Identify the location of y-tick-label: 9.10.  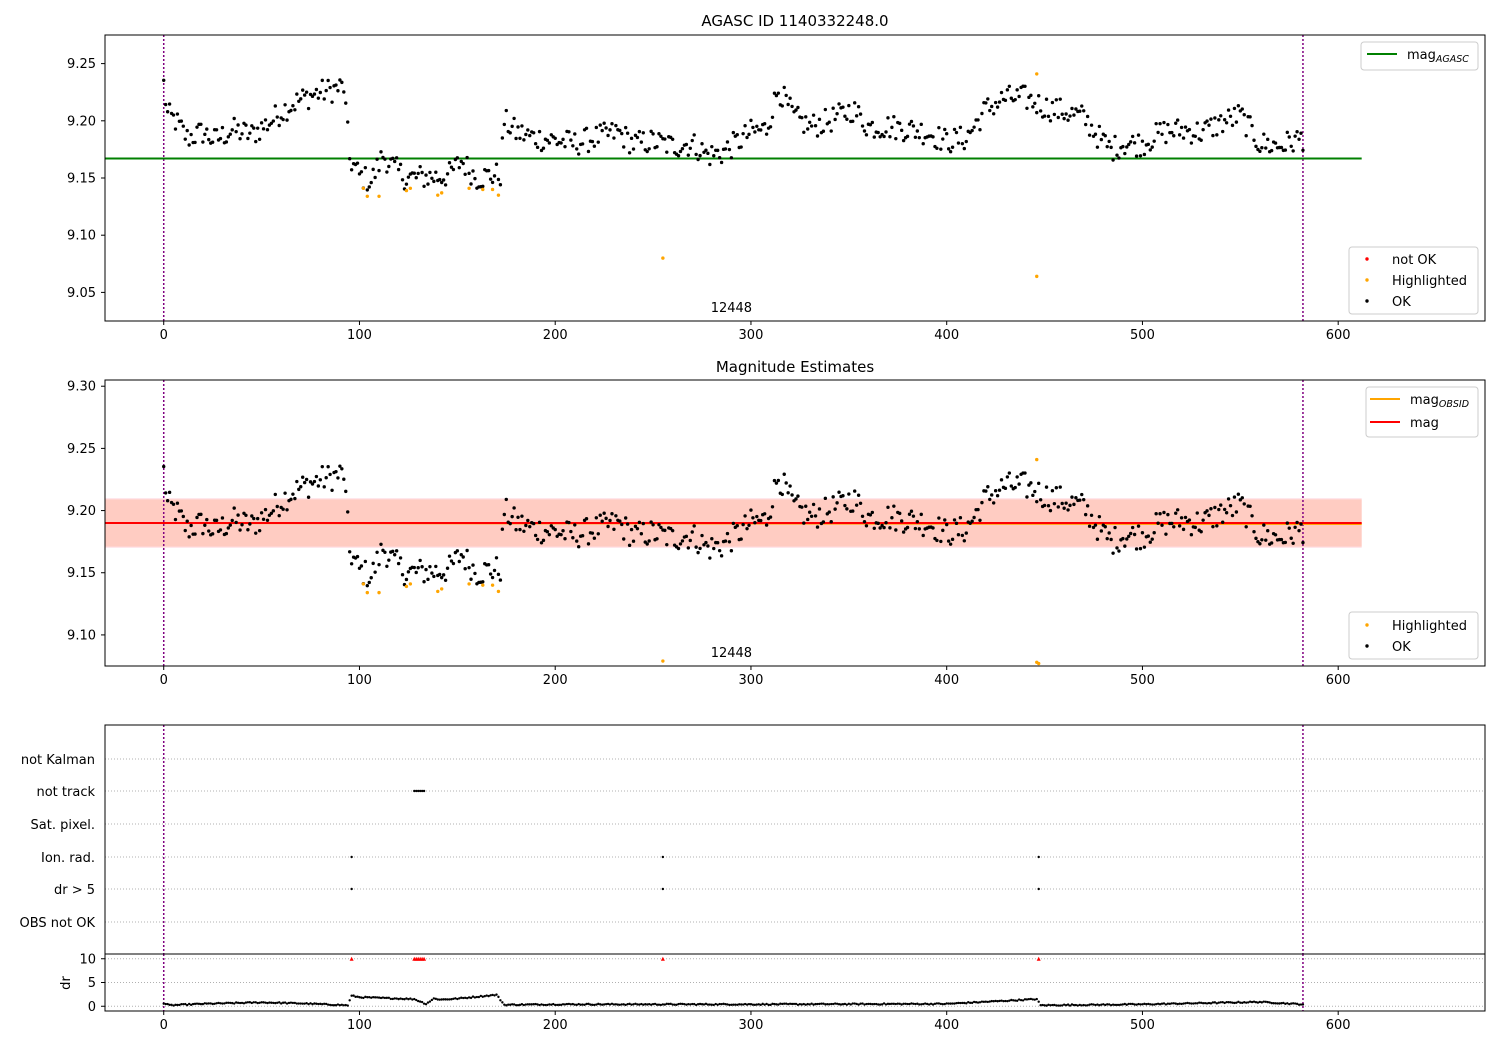
(81, 635).